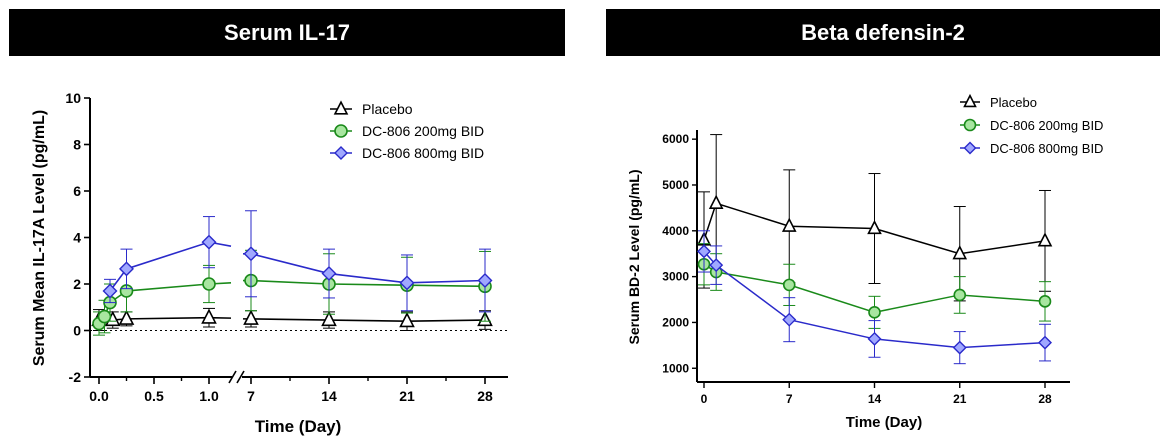 This screenshot has height=440, width=1165. What do you see at coordinates (970, 125) in the screenshot?
I see `bd2-legend-dc-806-200mg-bid-marker` at bounding box center [970, 125].